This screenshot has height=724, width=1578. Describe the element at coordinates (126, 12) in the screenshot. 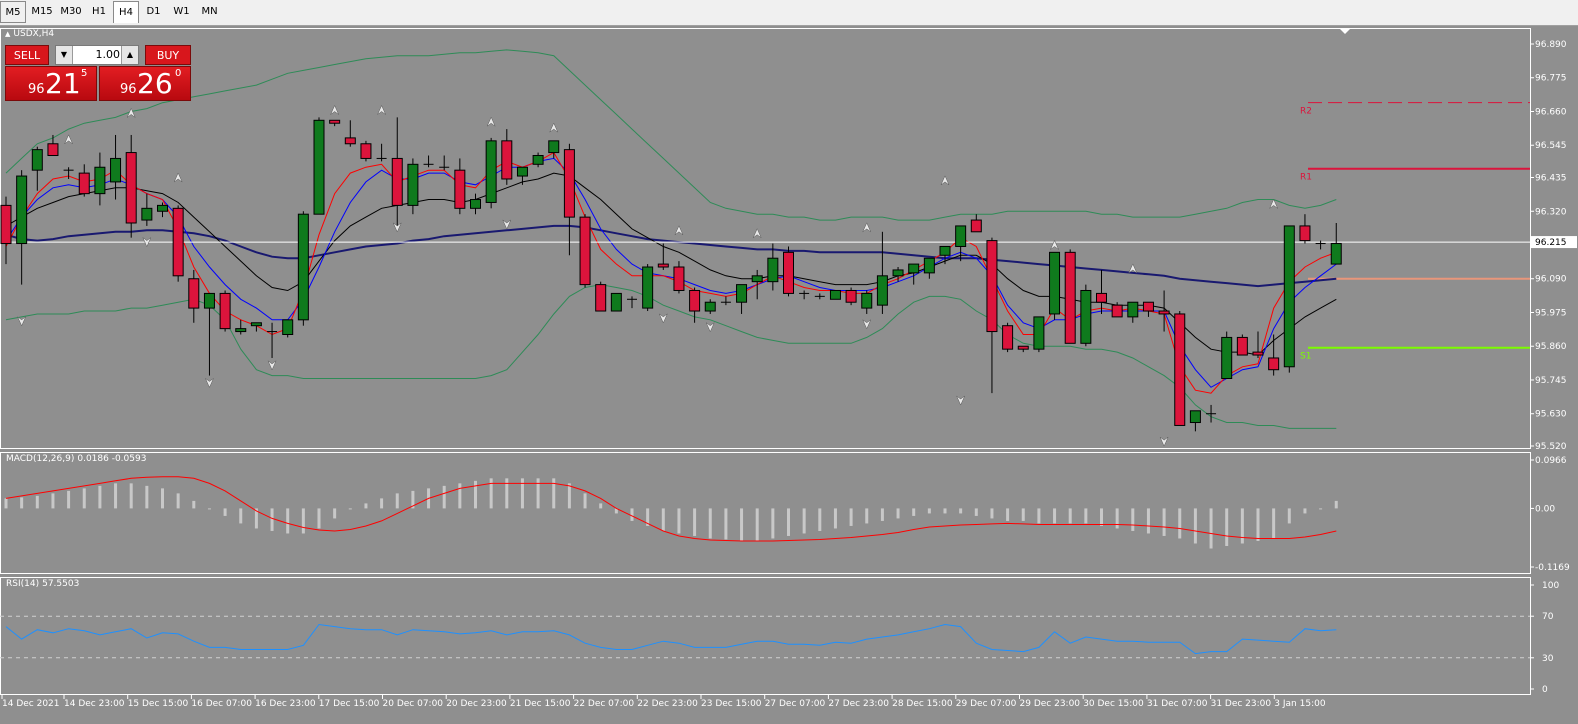

I see `timeframe-h4-button: H4` at that location.